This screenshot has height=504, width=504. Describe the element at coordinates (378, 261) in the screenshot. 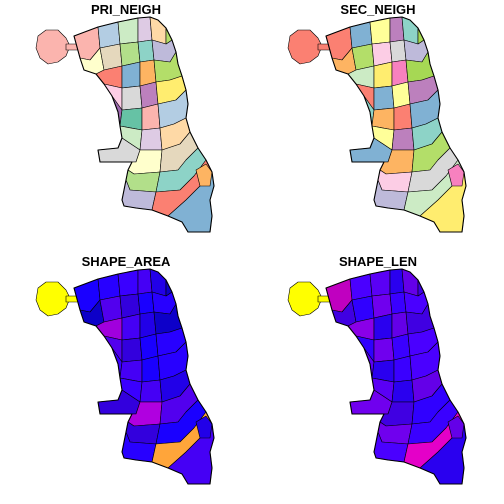

I see `panel-title: SHAPE_LEN` at that location.